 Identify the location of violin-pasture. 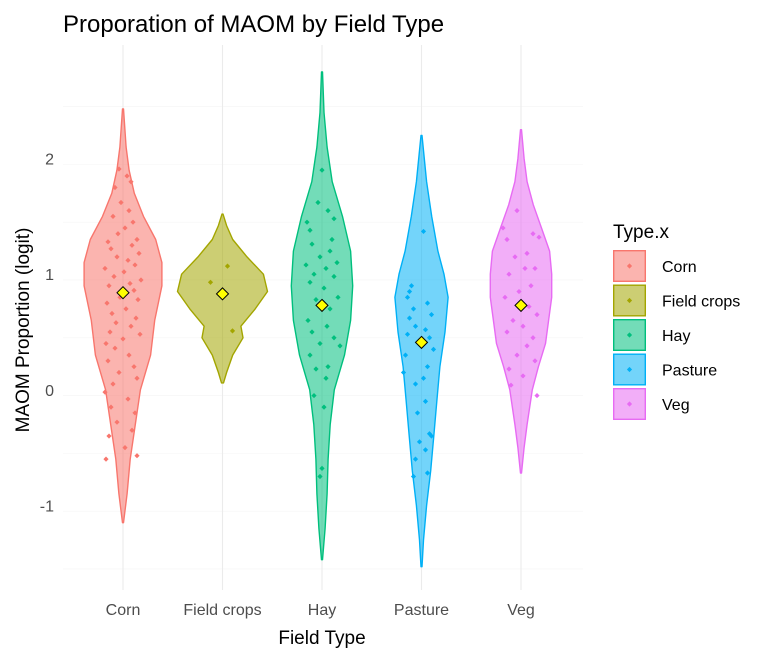
(421, 351).